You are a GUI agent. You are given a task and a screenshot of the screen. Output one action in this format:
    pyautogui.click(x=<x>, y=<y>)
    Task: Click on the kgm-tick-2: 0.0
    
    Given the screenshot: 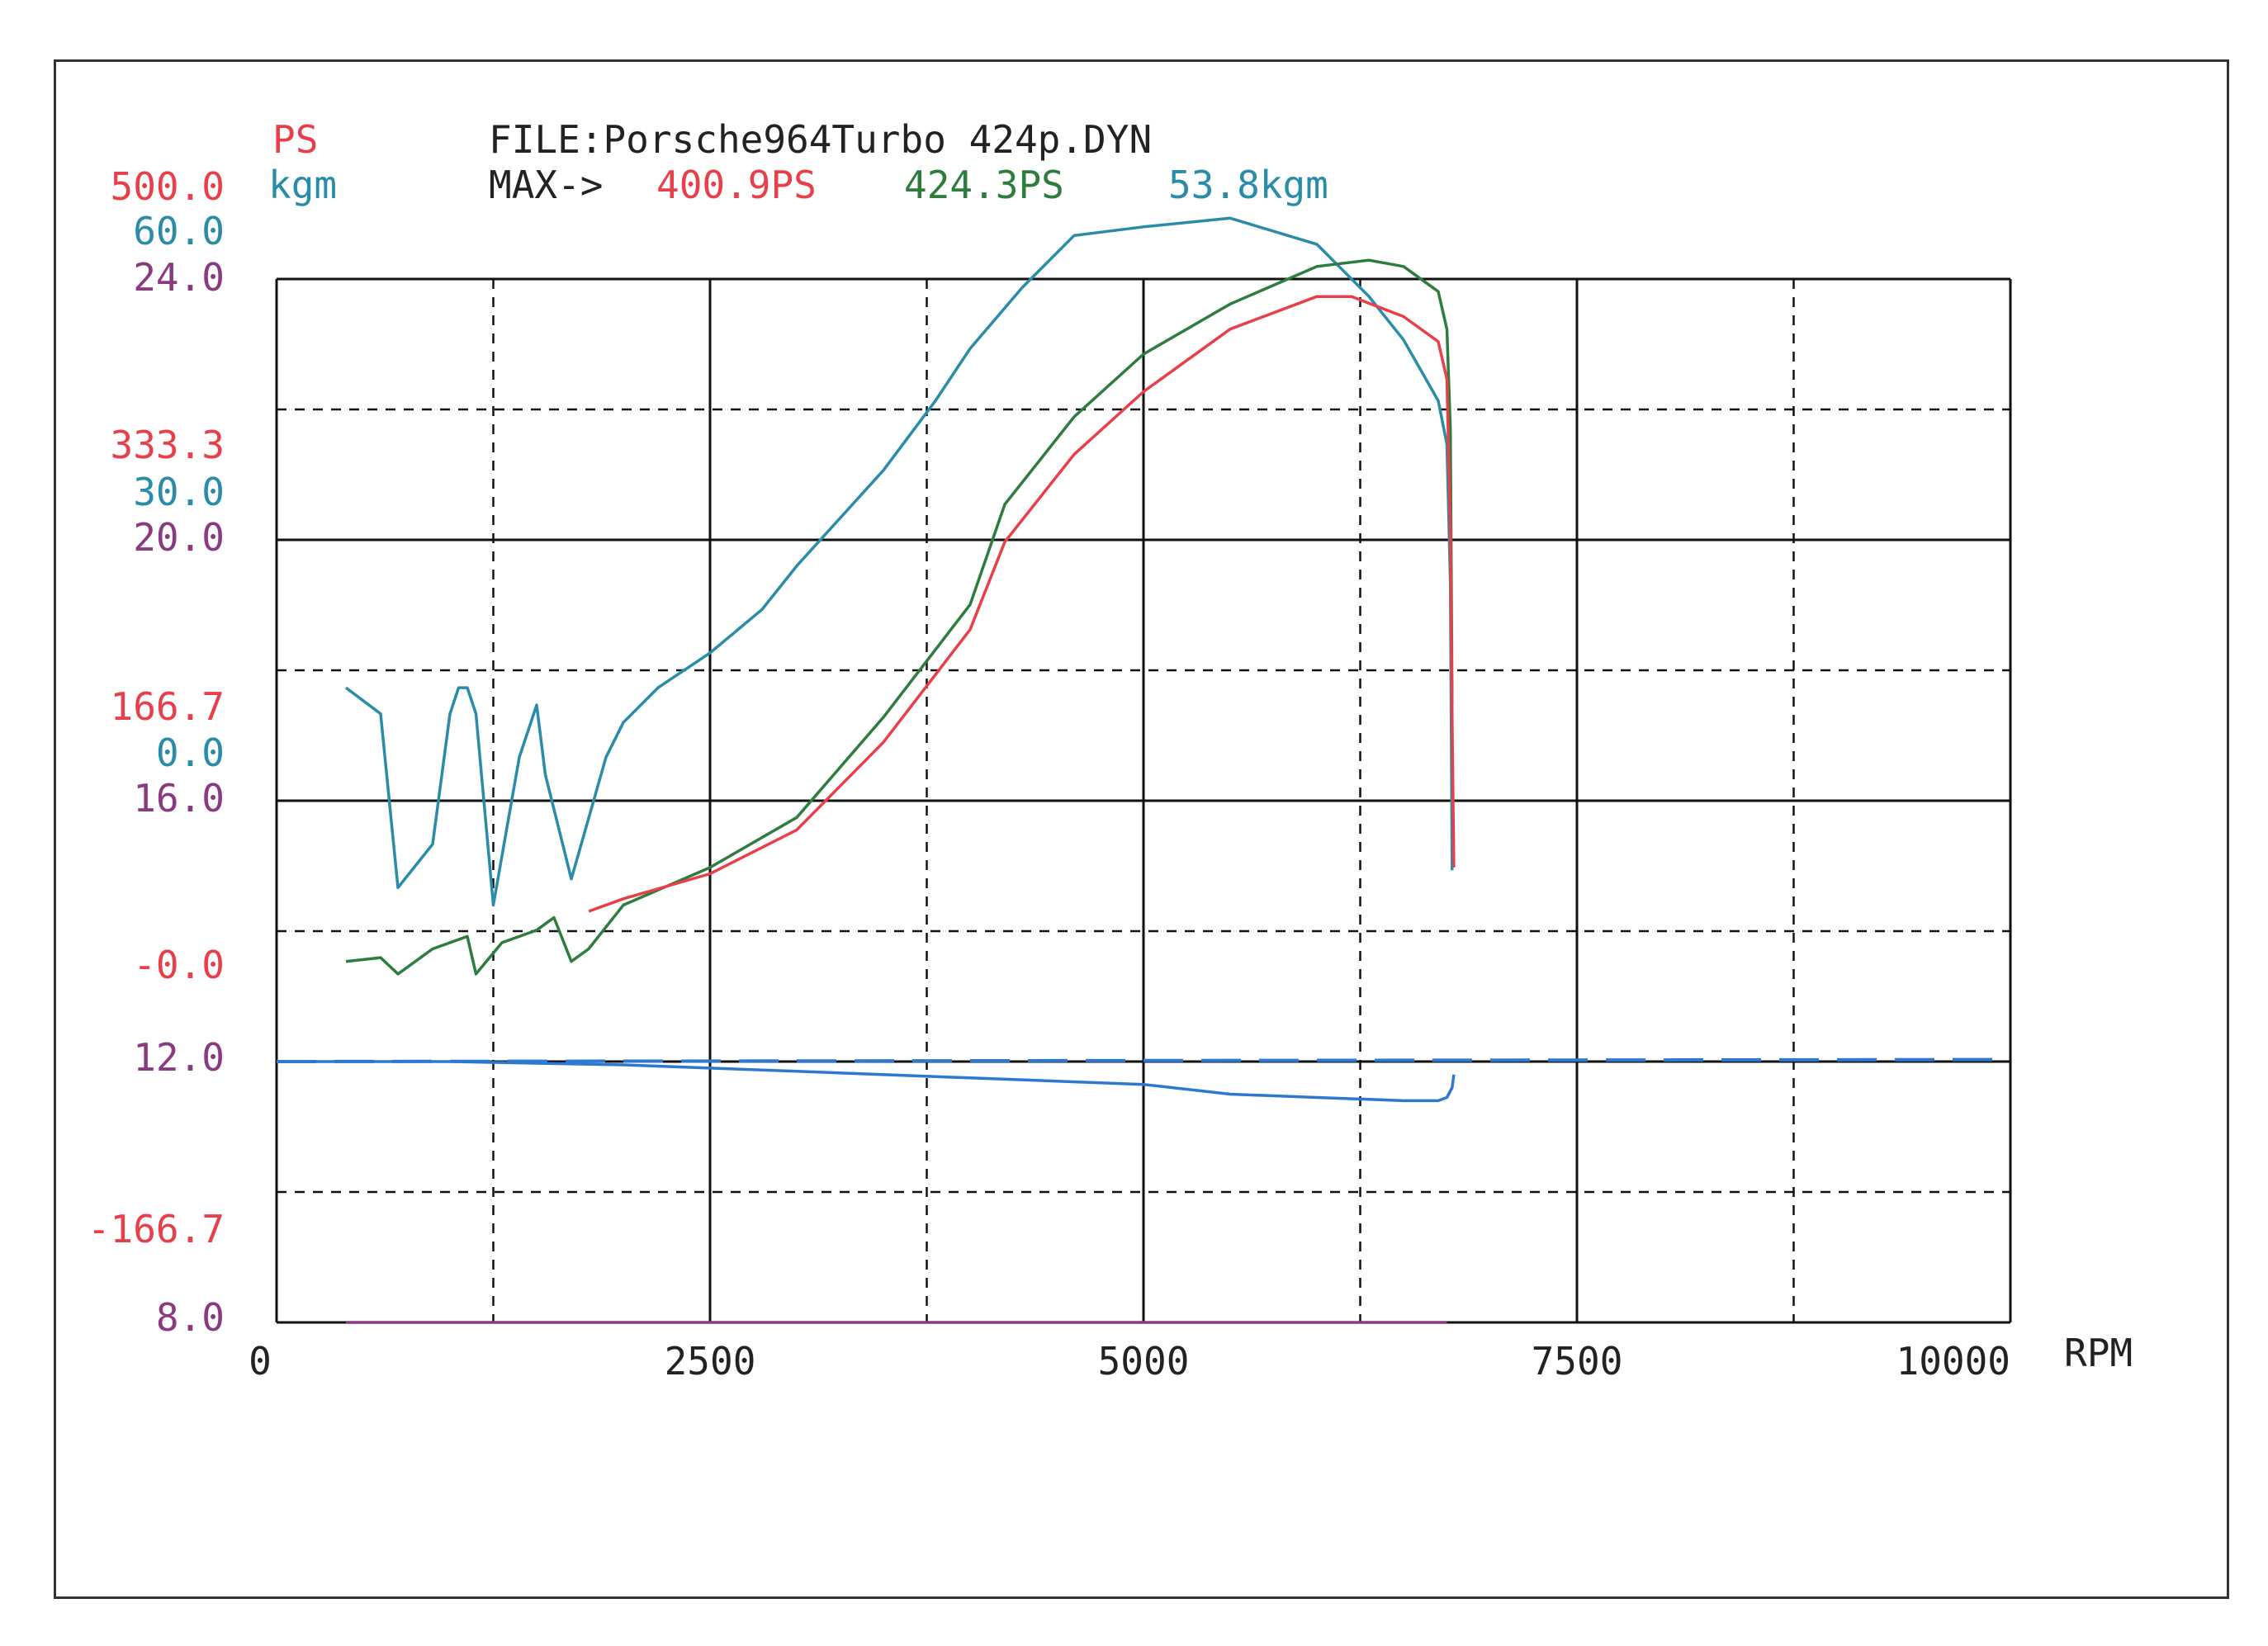 What is the action you would take?
    pyautogui.click(x=190, y=753)
    